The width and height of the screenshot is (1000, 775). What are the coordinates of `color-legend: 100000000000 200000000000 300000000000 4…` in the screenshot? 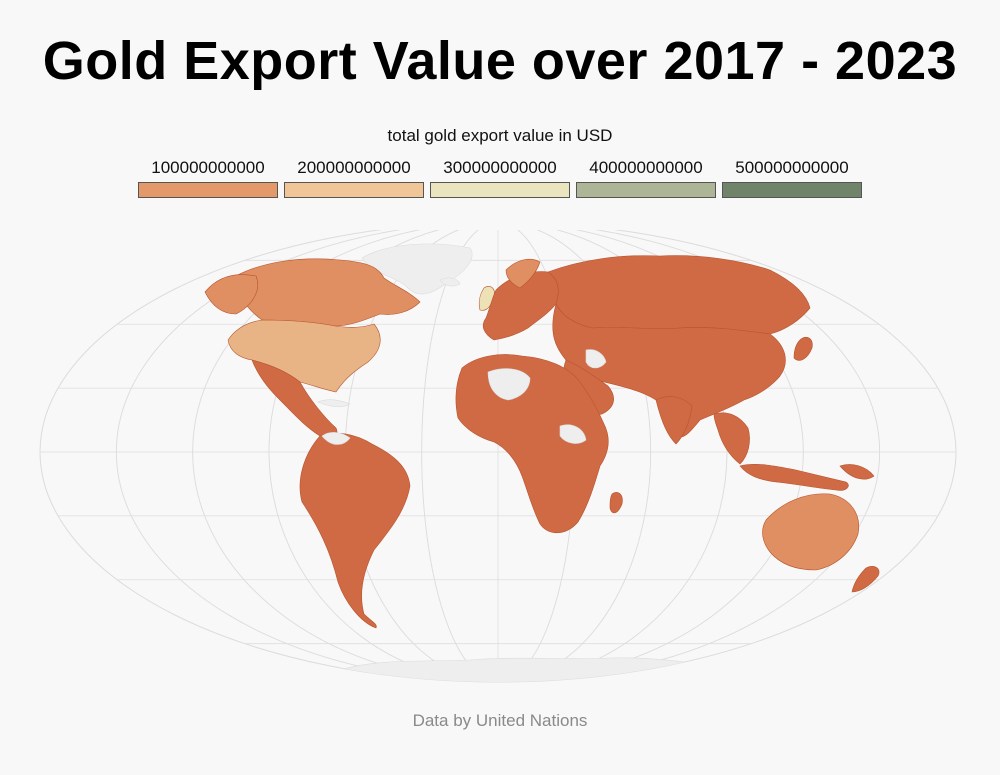 It's located at (500, 179).